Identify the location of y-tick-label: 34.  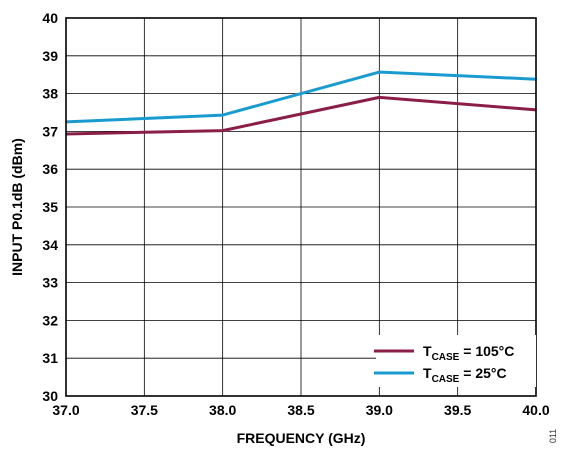
(50, 245).